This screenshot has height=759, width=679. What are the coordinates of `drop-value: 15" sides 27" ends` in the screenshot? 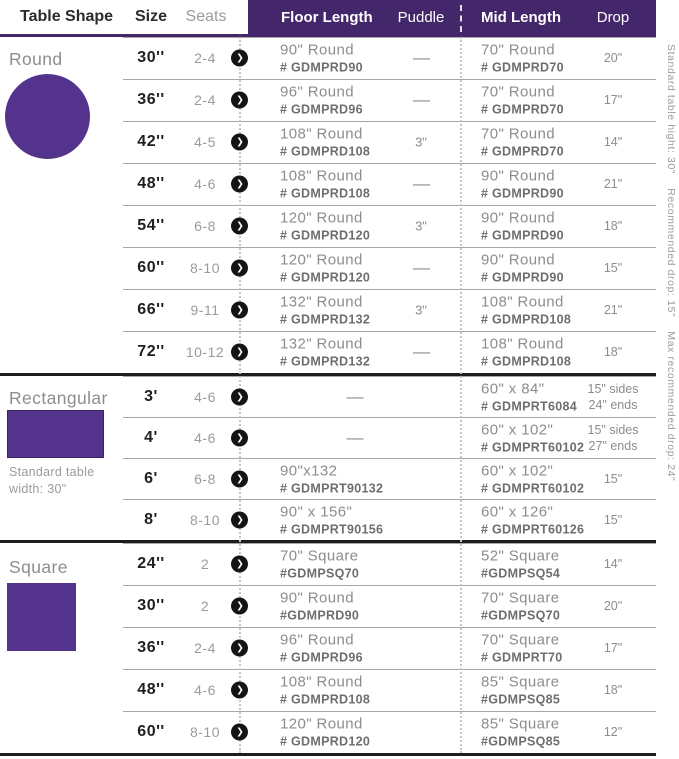 It's located at (613, 437).